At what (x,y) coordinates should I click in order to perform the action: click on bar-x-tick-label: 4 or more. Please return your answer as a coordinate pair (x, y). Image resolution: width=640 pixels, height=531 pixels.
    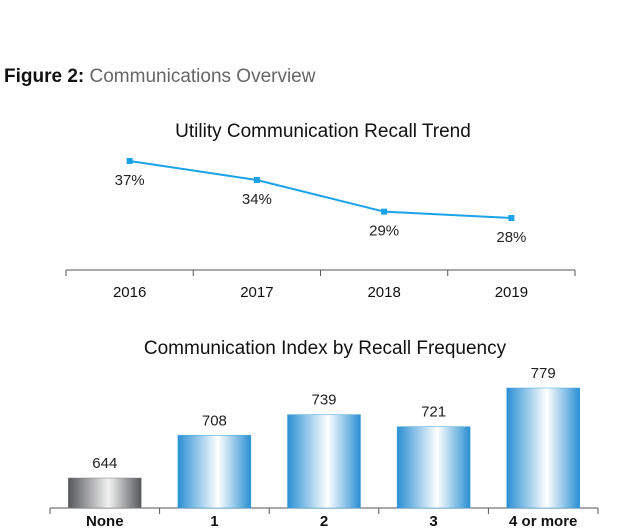
    Looking at the image, I should click on (543, 521).